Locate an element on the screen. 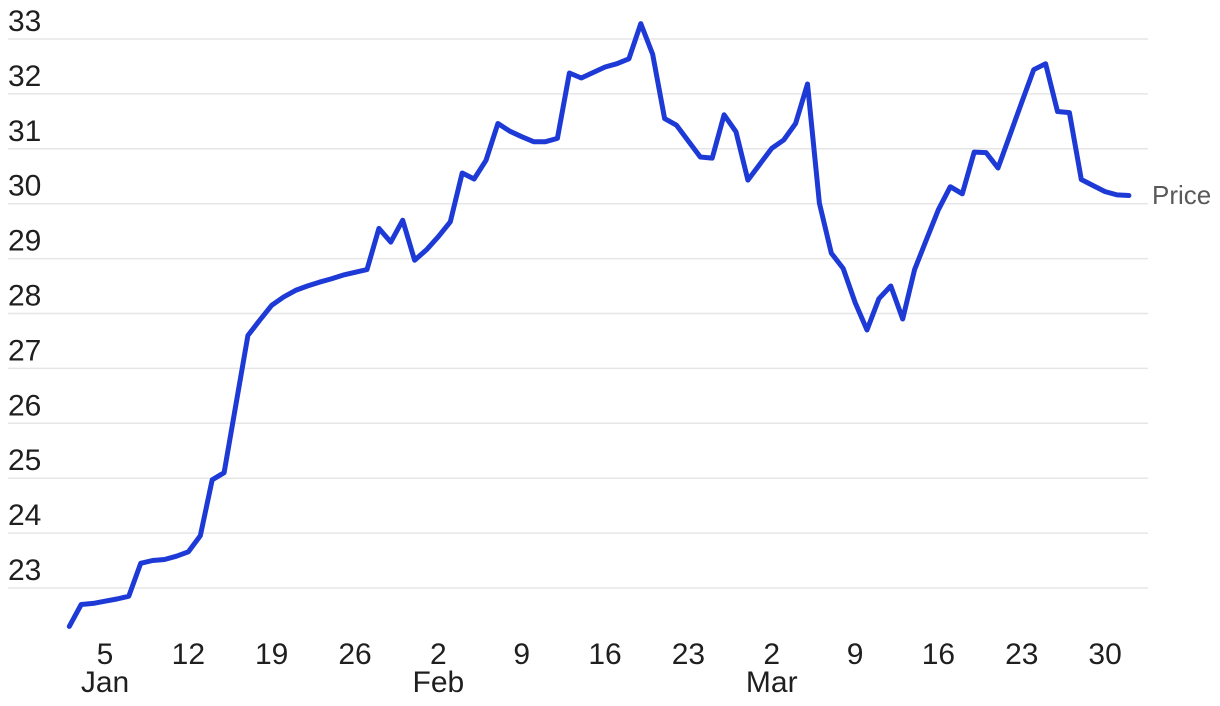  x-tick-label-jan-26: 26 is located at coordinates (354, 654).